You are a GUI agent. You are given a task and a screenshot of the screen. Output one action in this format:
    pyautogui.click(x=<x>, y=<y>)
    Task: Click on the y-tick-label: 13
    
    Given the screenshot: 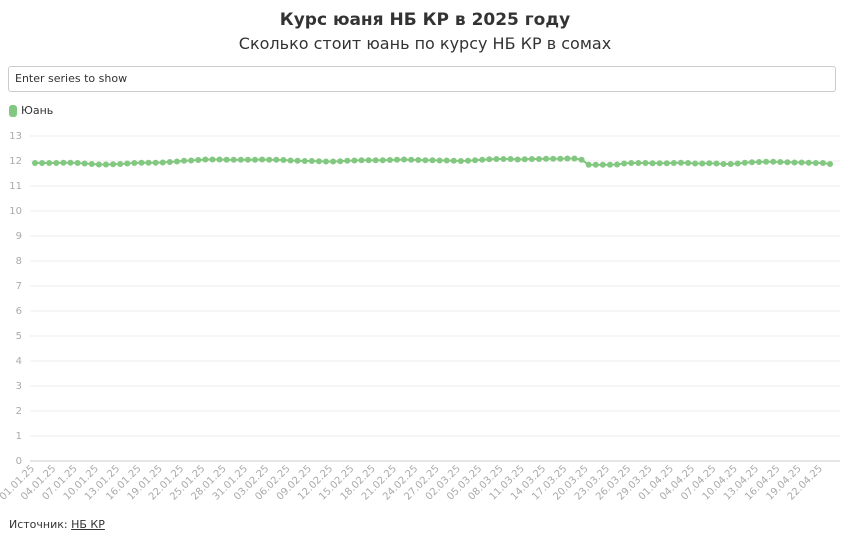 What is the action you would take?
    pyautogui.click(x=15, y=136)
    